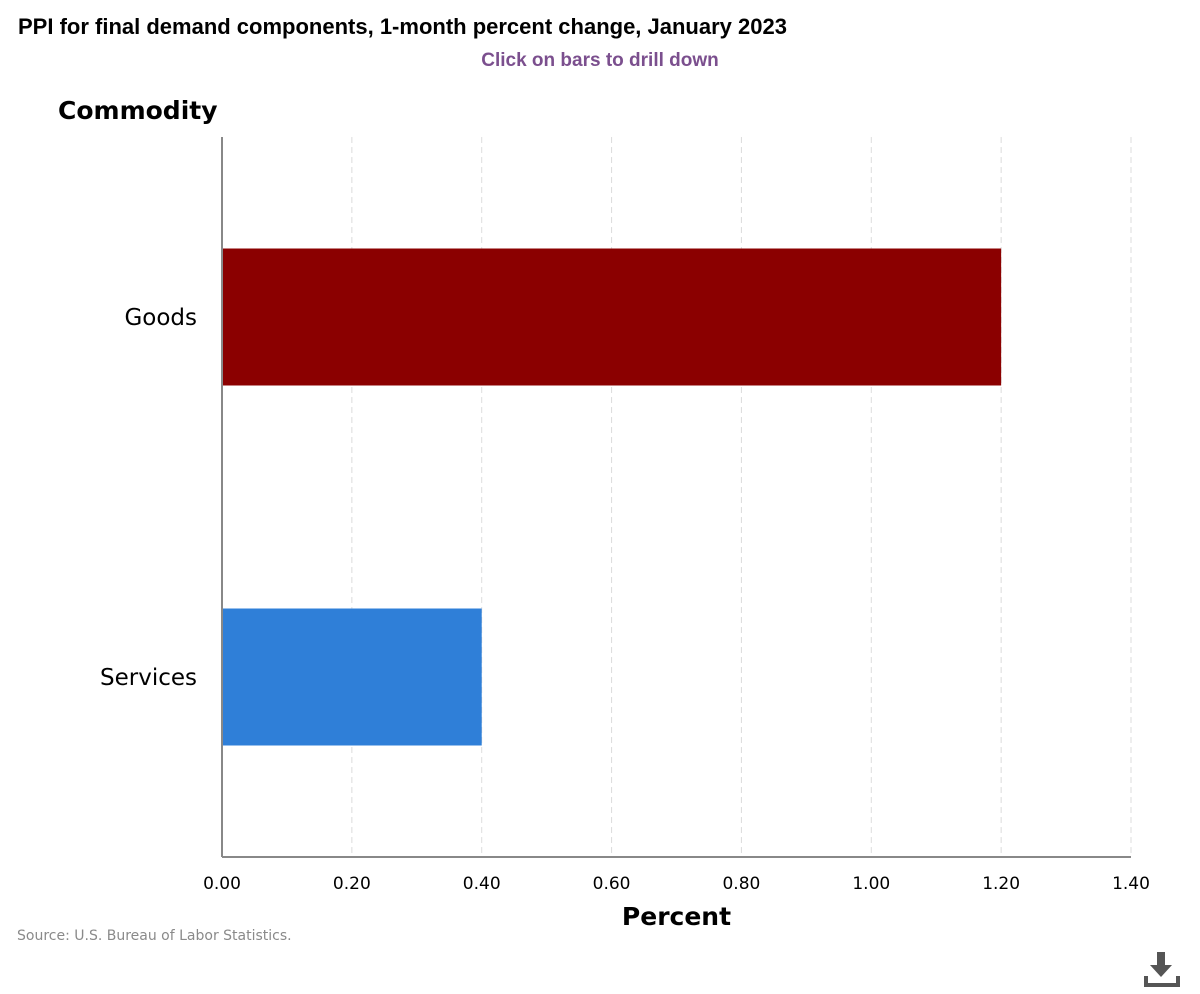 The width and height of the screenshot is (1200, 994). I want to click on y-axis-title: Commodity, so click(138, 110).